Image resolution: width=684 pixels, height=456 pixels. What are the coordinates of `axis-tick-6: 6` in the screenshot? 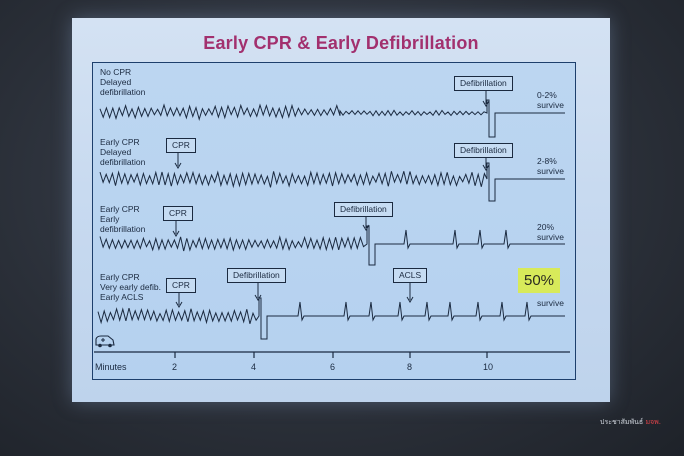 It's located at (333, 367).